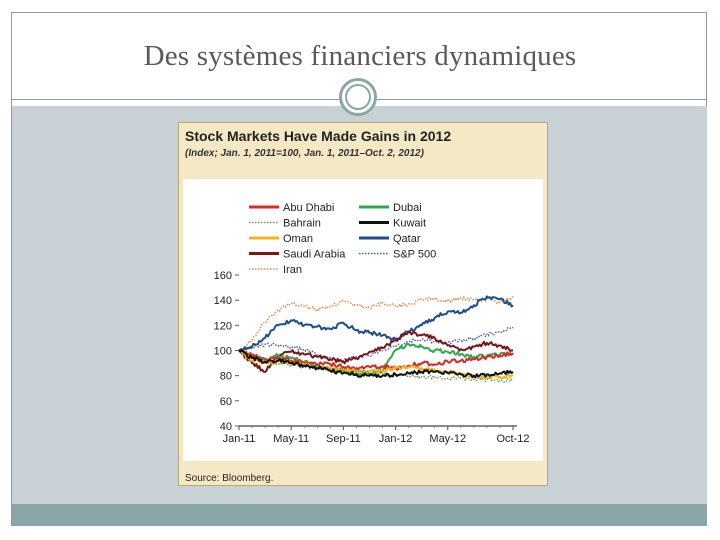  I want to click on y-tick-label-4: 120, so click(223, 326).